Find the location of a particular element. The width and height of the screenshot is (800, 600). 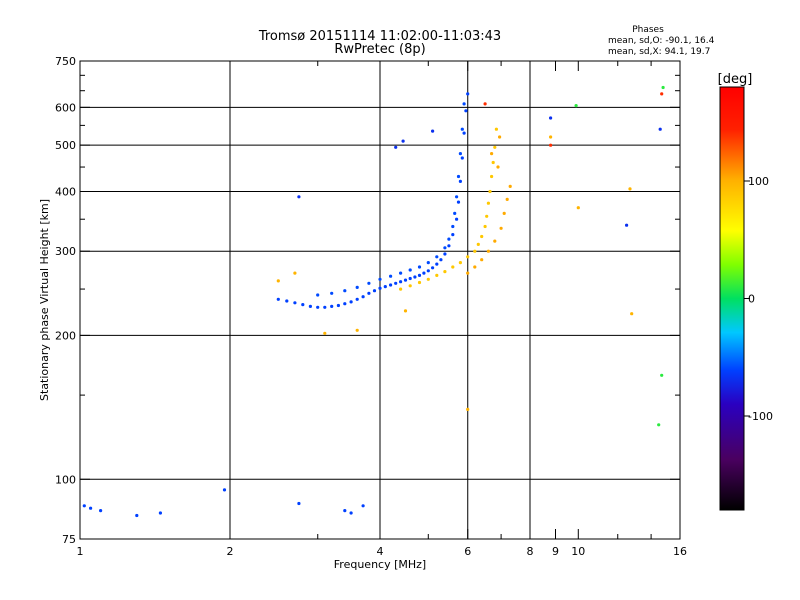

y-tick-label: 750 is located at coordinates (65, 61).